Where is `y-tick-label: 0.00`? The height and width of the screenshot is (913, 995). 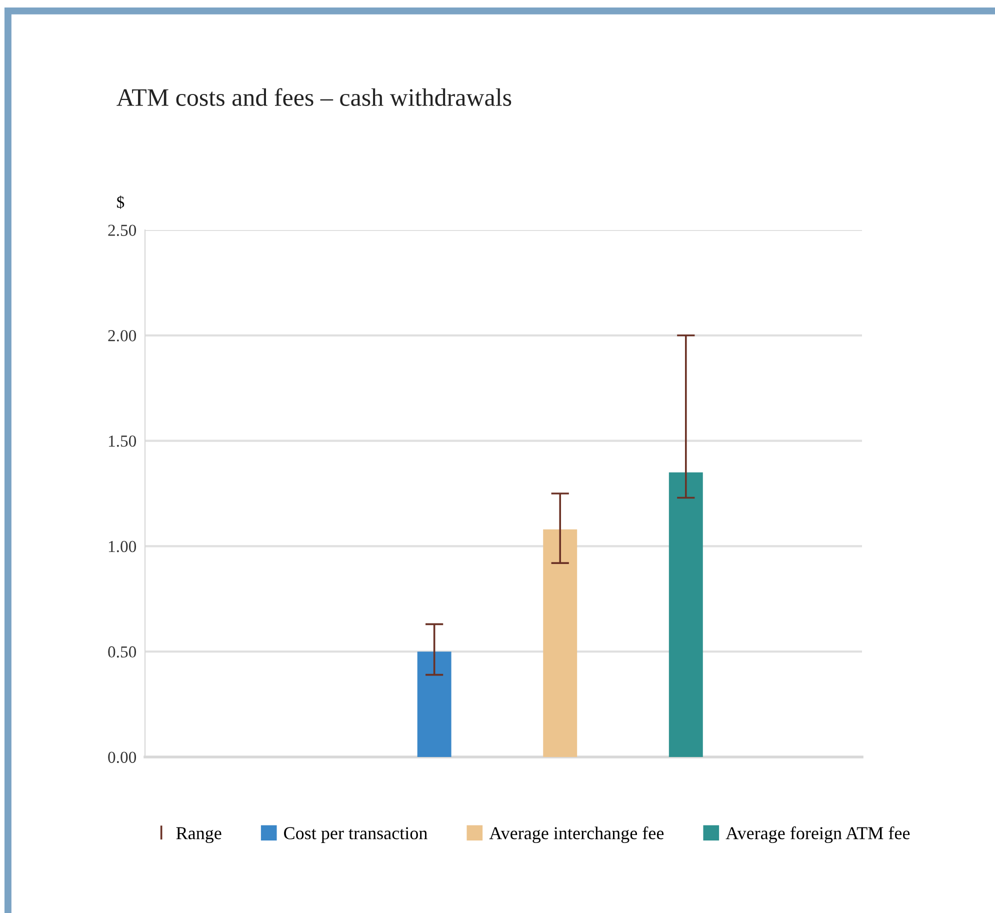 y-tick-label: 0.00 is located at coordinates (122, 758).